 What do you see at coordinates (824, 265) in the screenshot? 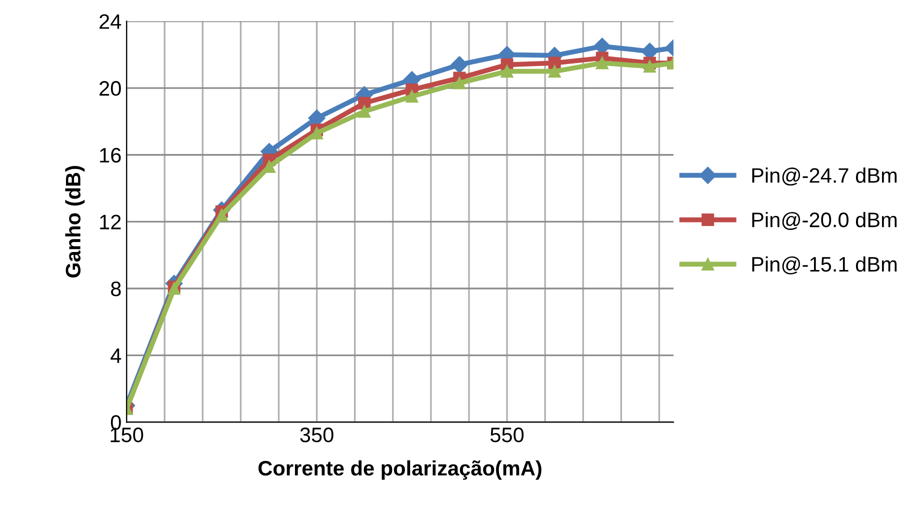
I see `legend-label: Pin@-15.1 dBm` at bounding box center [824, 265].